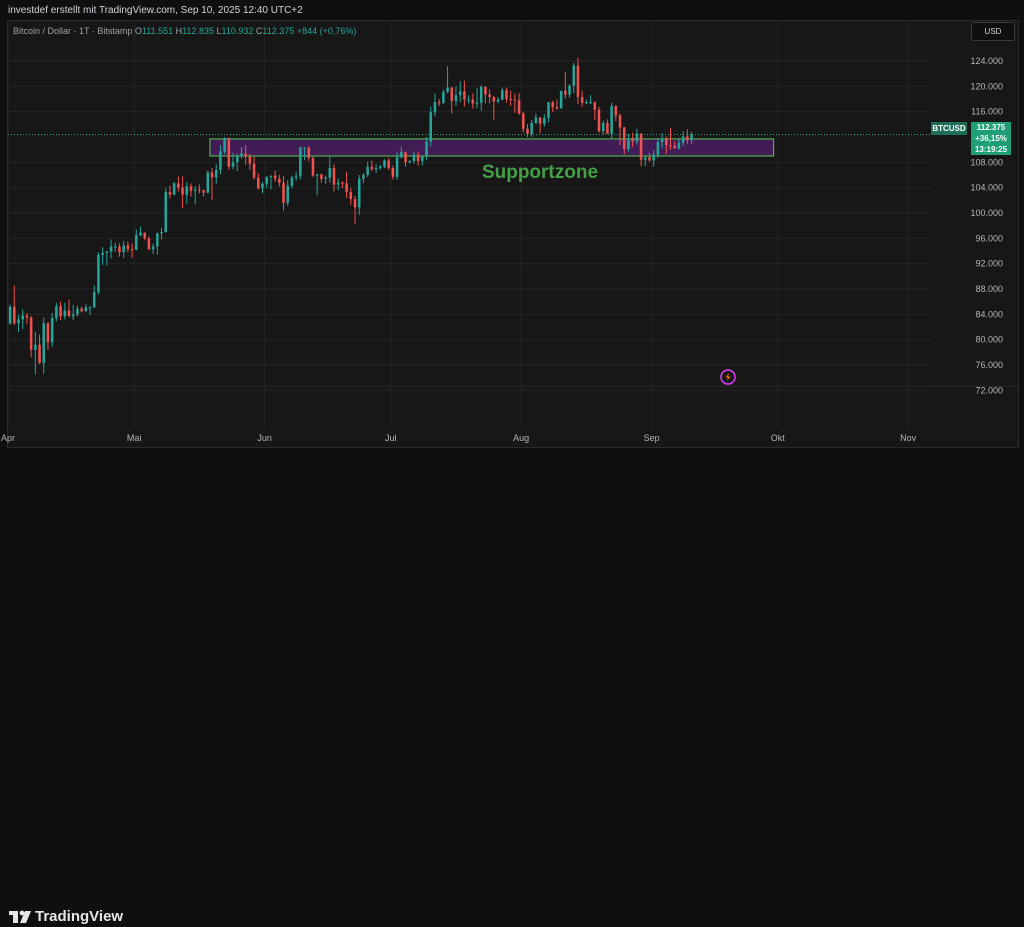 The width and height of the screenshot is (1024, 927). I want to click on high-value: 112.835, so click(198, 31).